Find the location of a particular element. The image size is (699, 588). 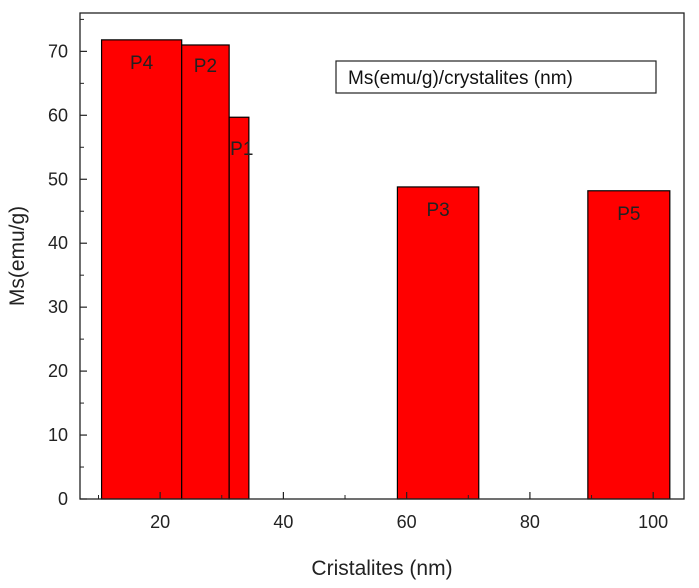

bar-label-p2: P2 is located at coordinates (205, 66).